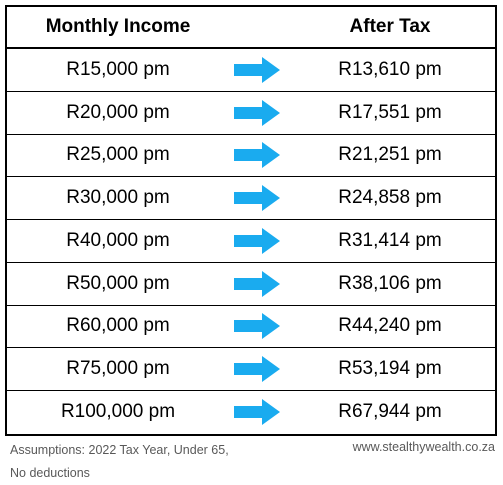 Image resolution: width=503 pixels, height=485 pixels. I want to click on after-tax-cell: R17,551 pm, so click(390, 112).